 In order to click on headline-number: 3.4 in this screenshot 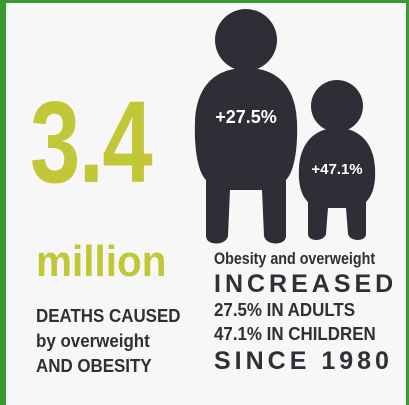, I will do `click(91, 142)`.